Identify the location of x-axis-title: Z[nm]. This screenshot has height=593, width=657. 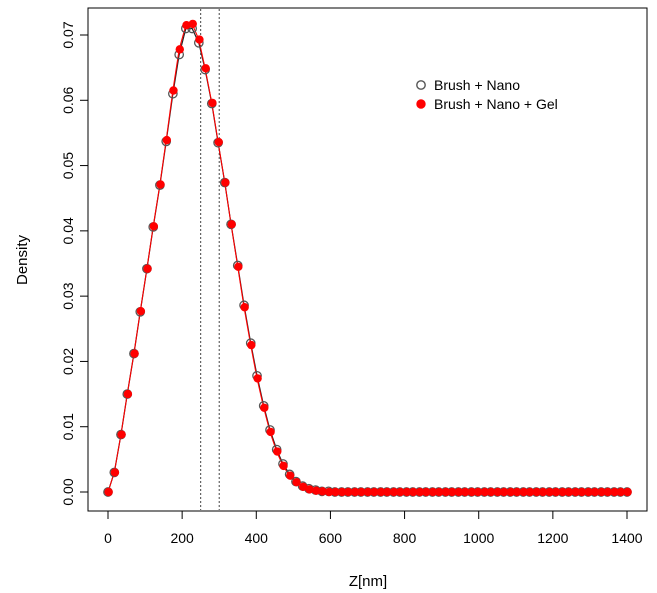
(368, 581).